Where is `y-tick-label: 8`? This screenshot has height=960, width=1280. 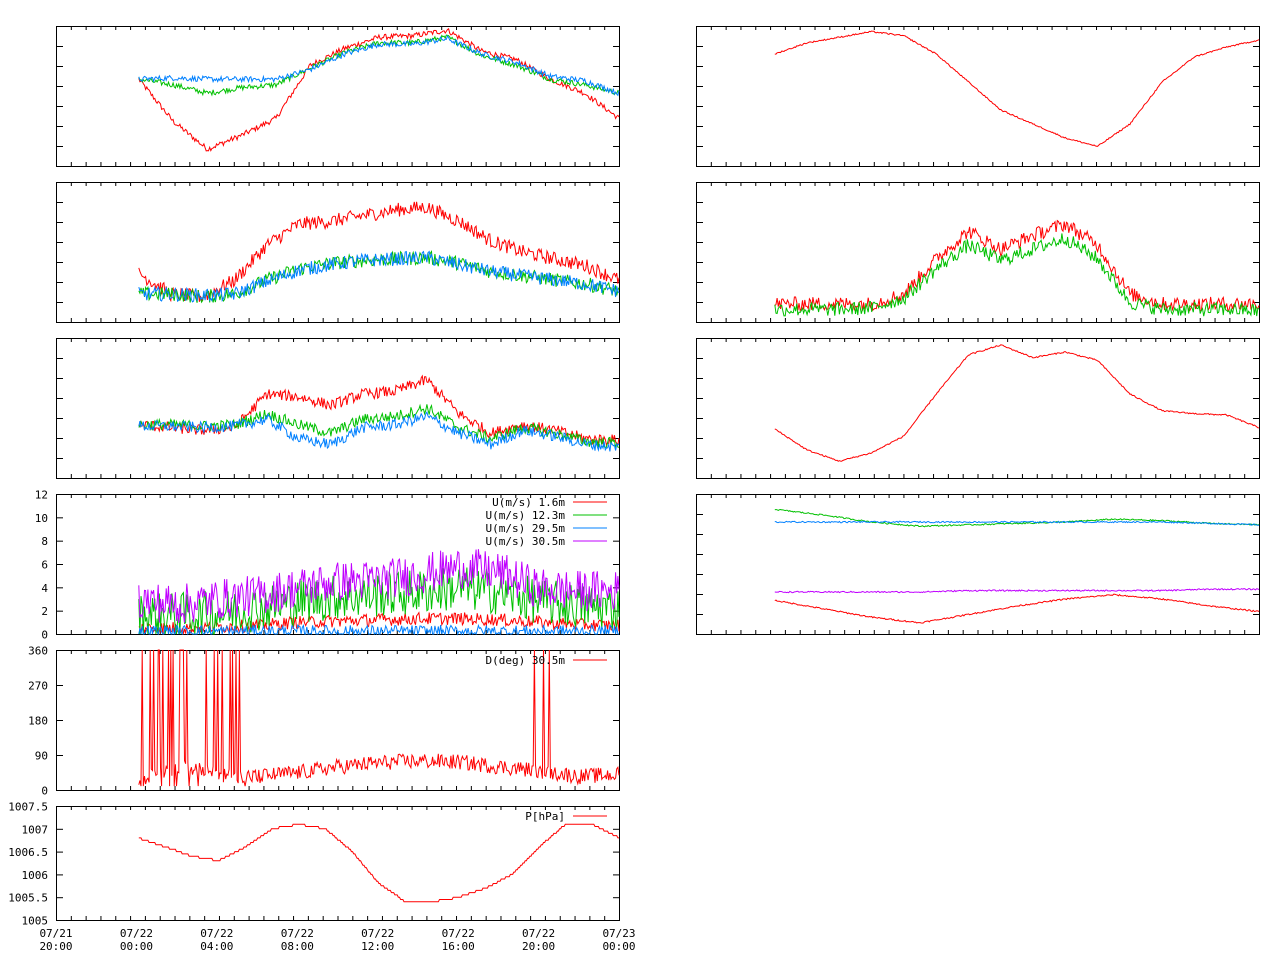
y-tick-label: 8 is located at coordinates (44, 541).